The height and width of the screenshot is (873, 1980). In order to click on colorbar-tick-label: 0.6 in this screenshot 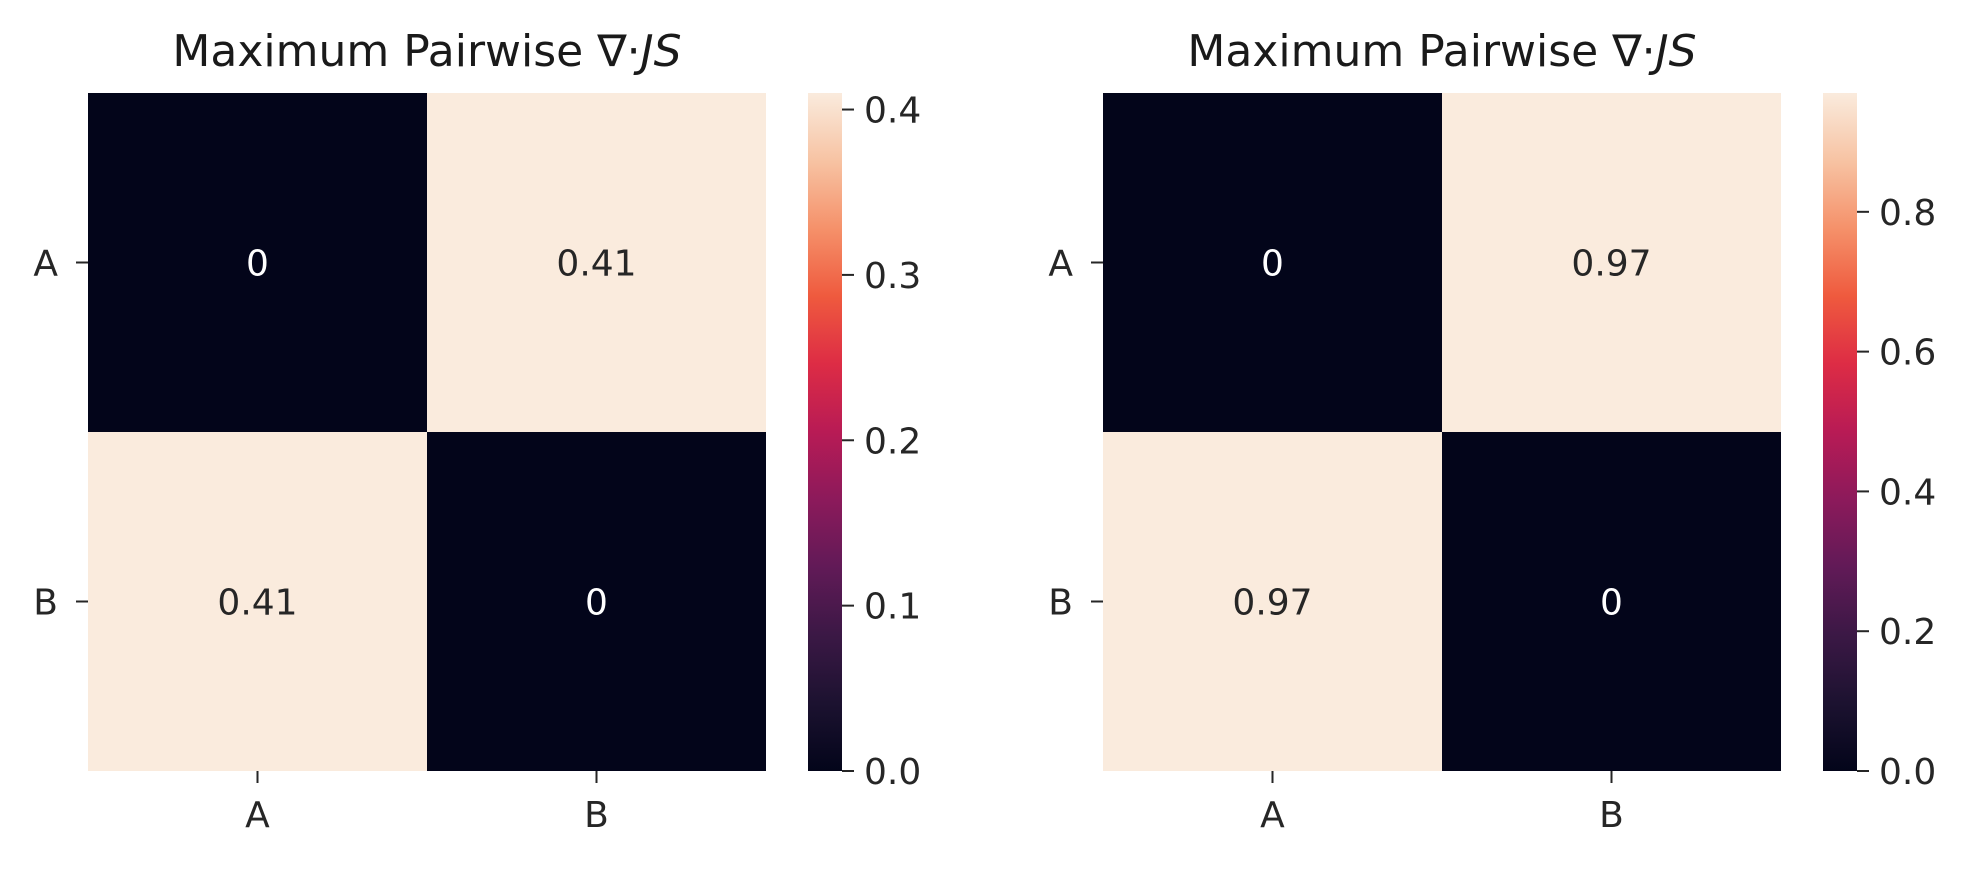, I will do `click(1907, 353)`.